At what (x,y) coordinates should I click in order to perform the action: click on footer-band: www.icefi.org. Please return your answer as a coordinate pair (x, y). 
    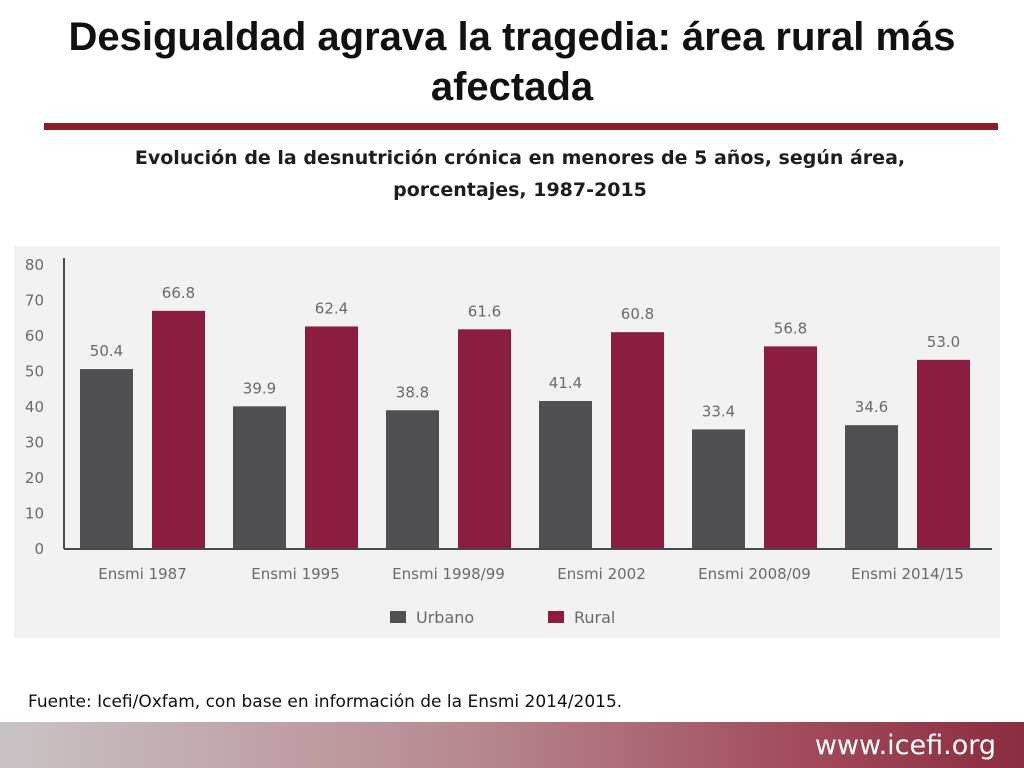
    Looking at the image, I should click on (512, 745).